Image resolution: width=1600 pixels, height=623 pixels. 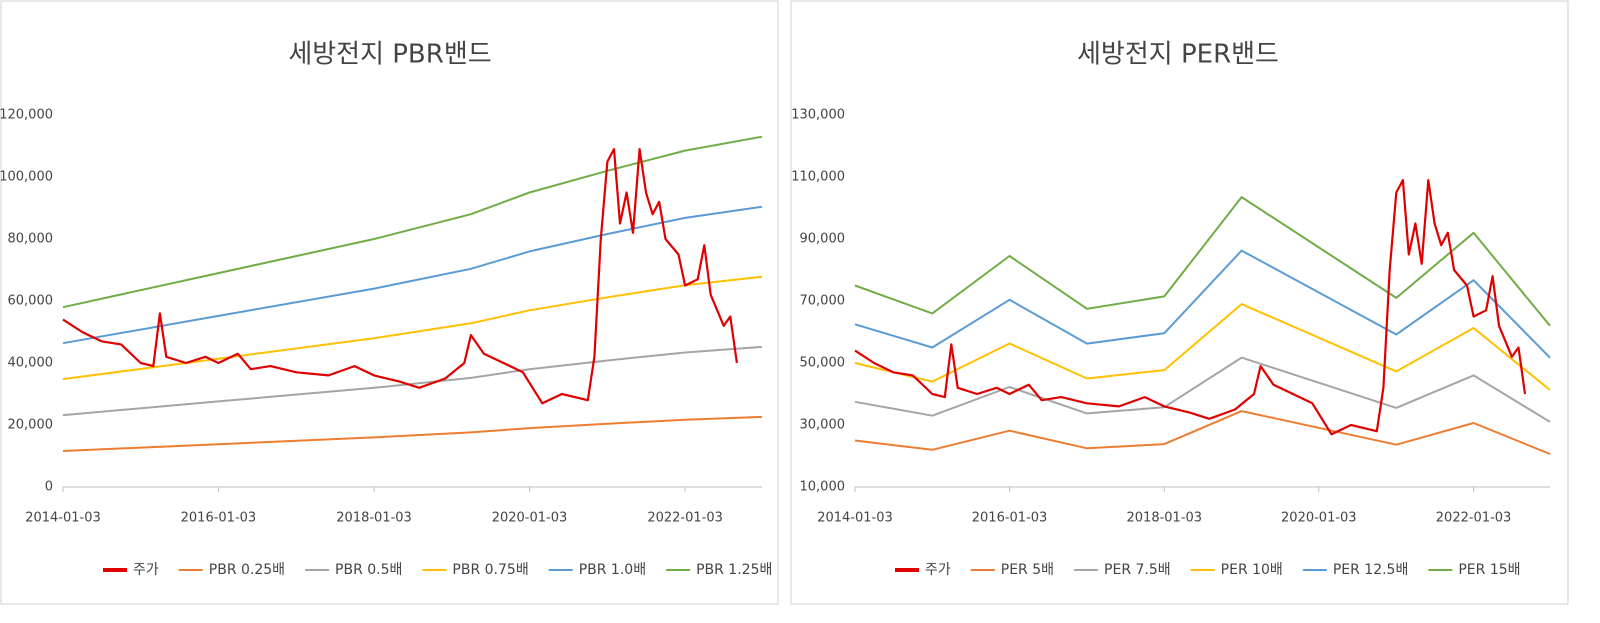 I want to click on y-tick-label: 10,000, so click(x=823, y=487).